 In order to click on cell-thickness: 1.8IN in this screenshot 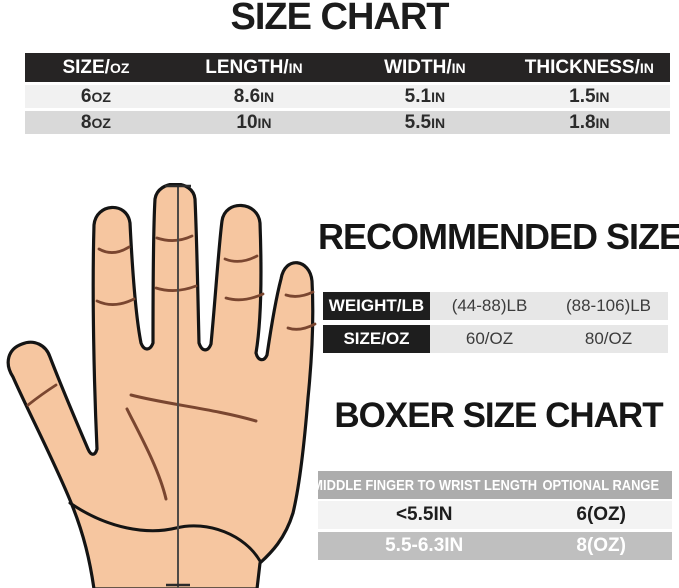, I will do `click(589, 122)`.